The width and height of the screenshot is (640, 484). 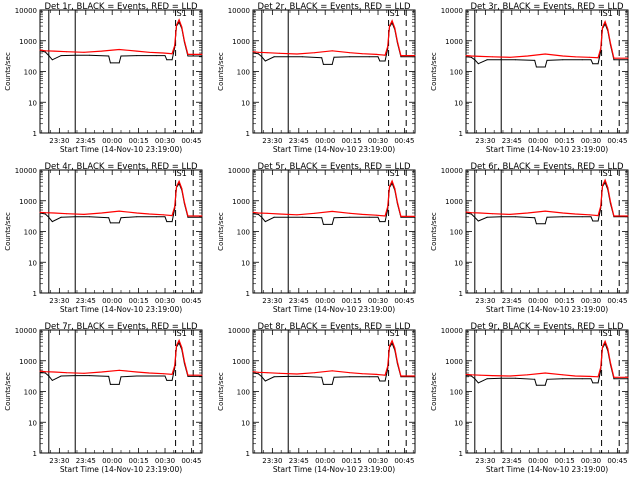 I want to click on plot-title: Det 8r, BLACK = Events, RED = LLD, so click(x=334, y=327).